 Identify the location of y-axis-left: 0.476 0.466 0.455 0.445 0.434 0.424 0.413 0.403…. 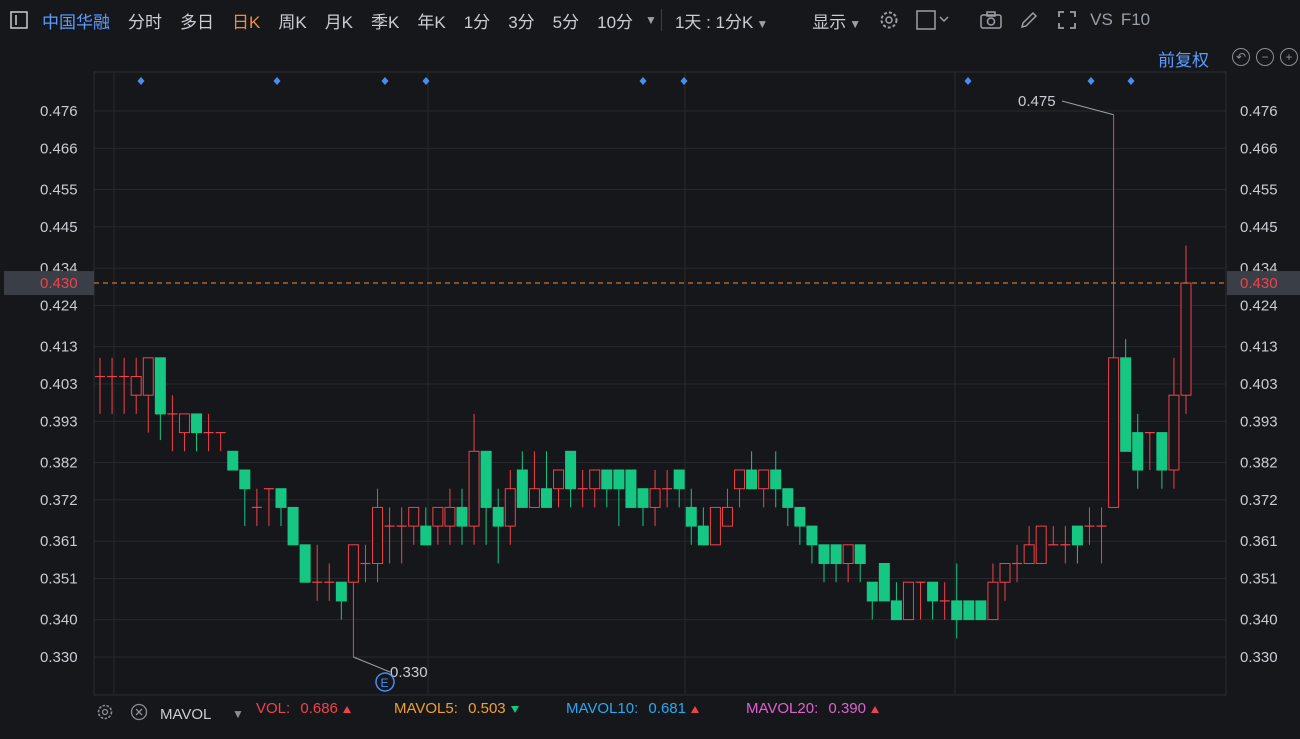
(59, 384).